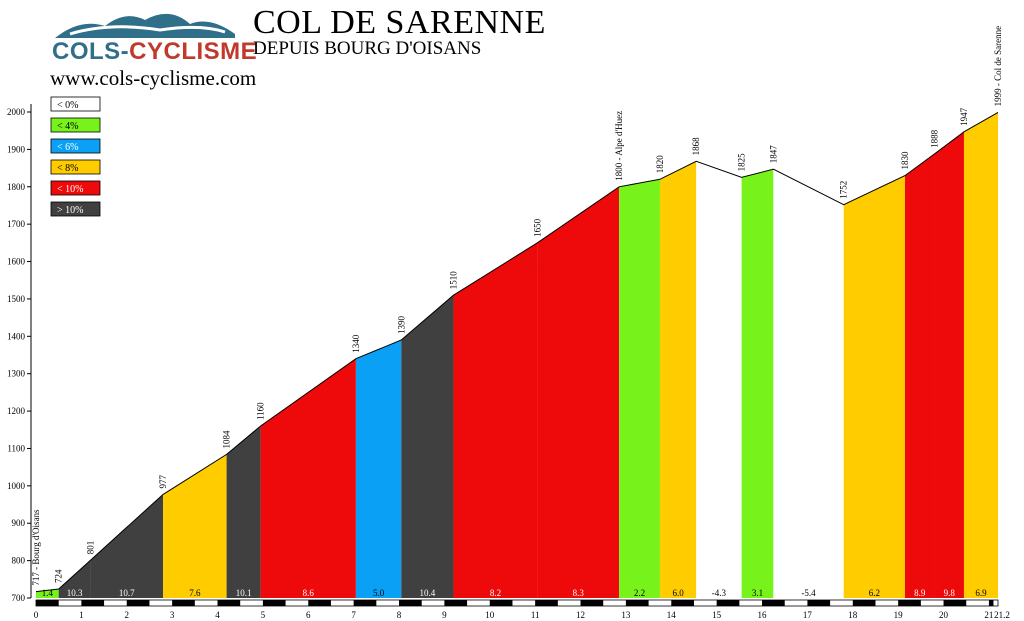 The height and width of the screenshot is (621, 1024). What do you see at coordinates (261, 411) in the screenshot?
I see `altitude-label-5: 1160` at bounding box center [261, 411].